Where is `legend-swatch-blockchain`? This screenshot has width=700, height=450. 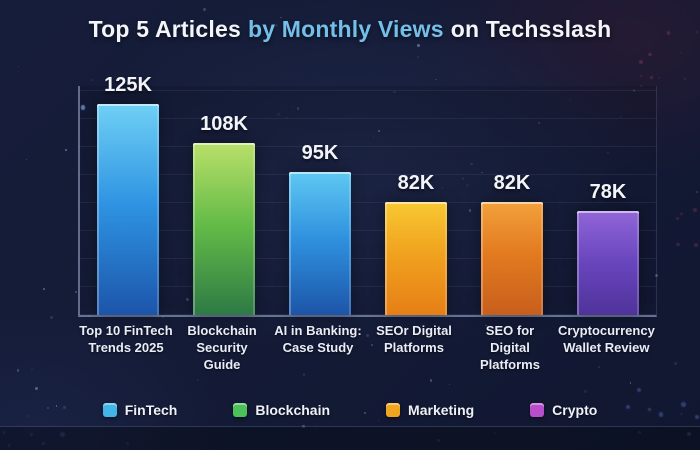
legend-swatch-blockchain is located at coordinates (240, 410).